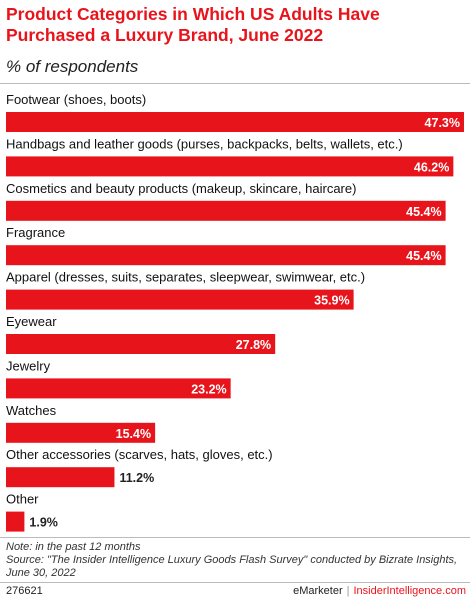 The image size is (470, 601). Describe the element at coordinates (331, 301) in the screenshot. I see `value-label: 35.9%` at that location.